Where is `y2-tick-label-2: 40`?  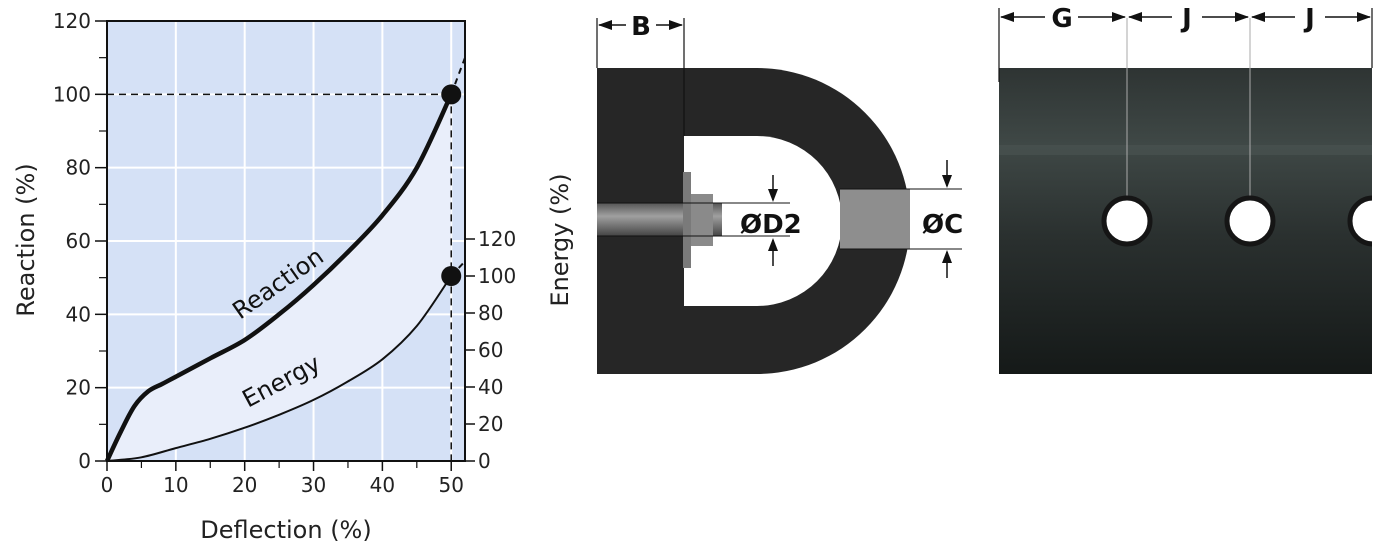
y2-tick-label-2: 40 is located at coordinates (490, 387).